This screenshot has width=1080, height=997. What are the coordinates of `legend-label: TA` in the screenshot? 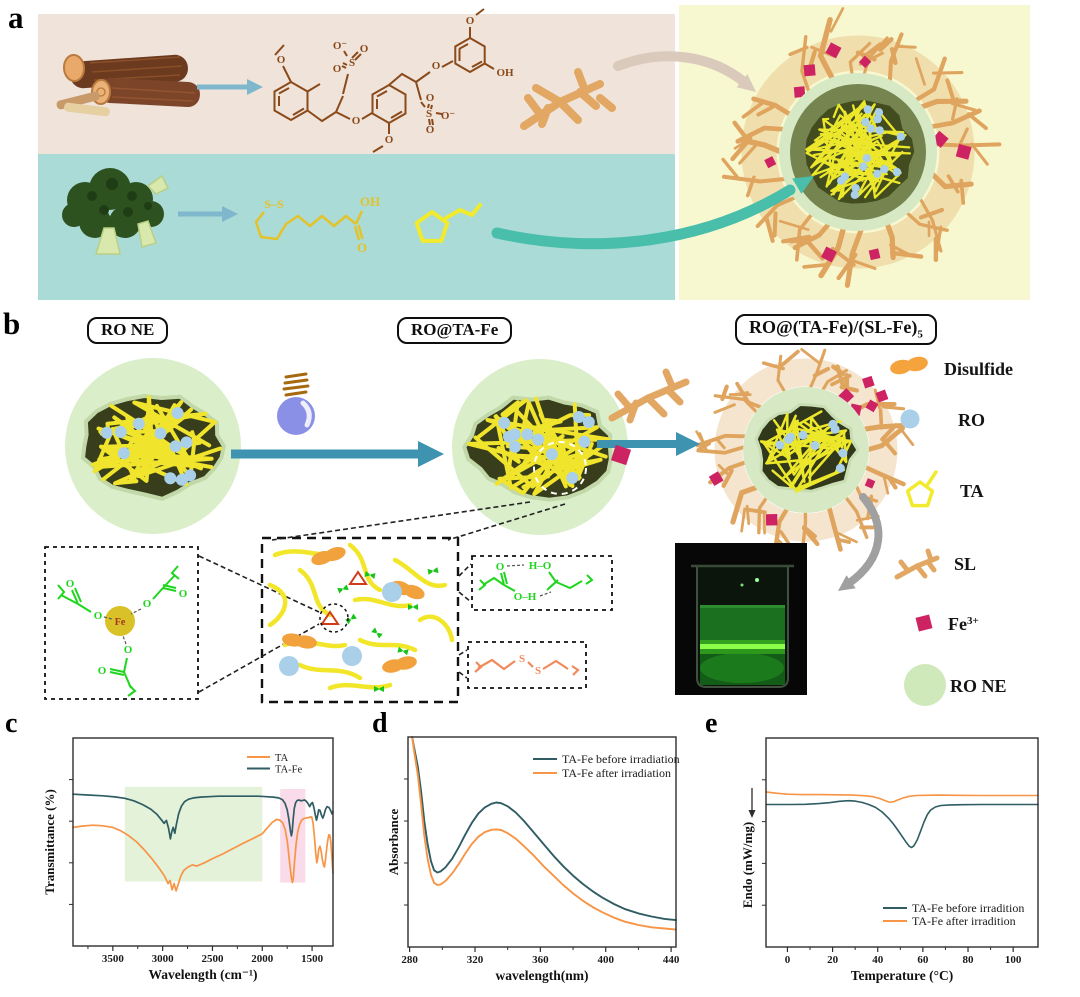 It's located at (282, 758).